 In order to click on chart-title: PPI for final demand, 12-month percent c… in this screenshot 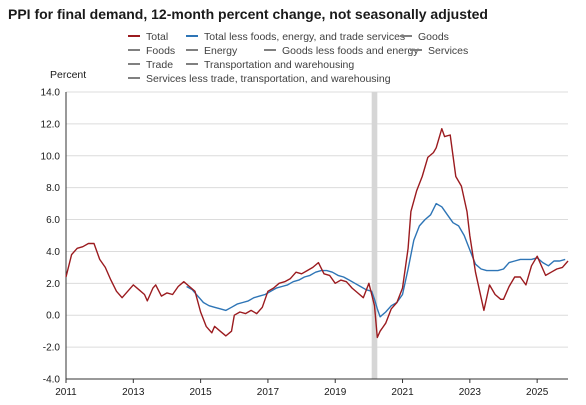, I will do `click(248, 14)`.